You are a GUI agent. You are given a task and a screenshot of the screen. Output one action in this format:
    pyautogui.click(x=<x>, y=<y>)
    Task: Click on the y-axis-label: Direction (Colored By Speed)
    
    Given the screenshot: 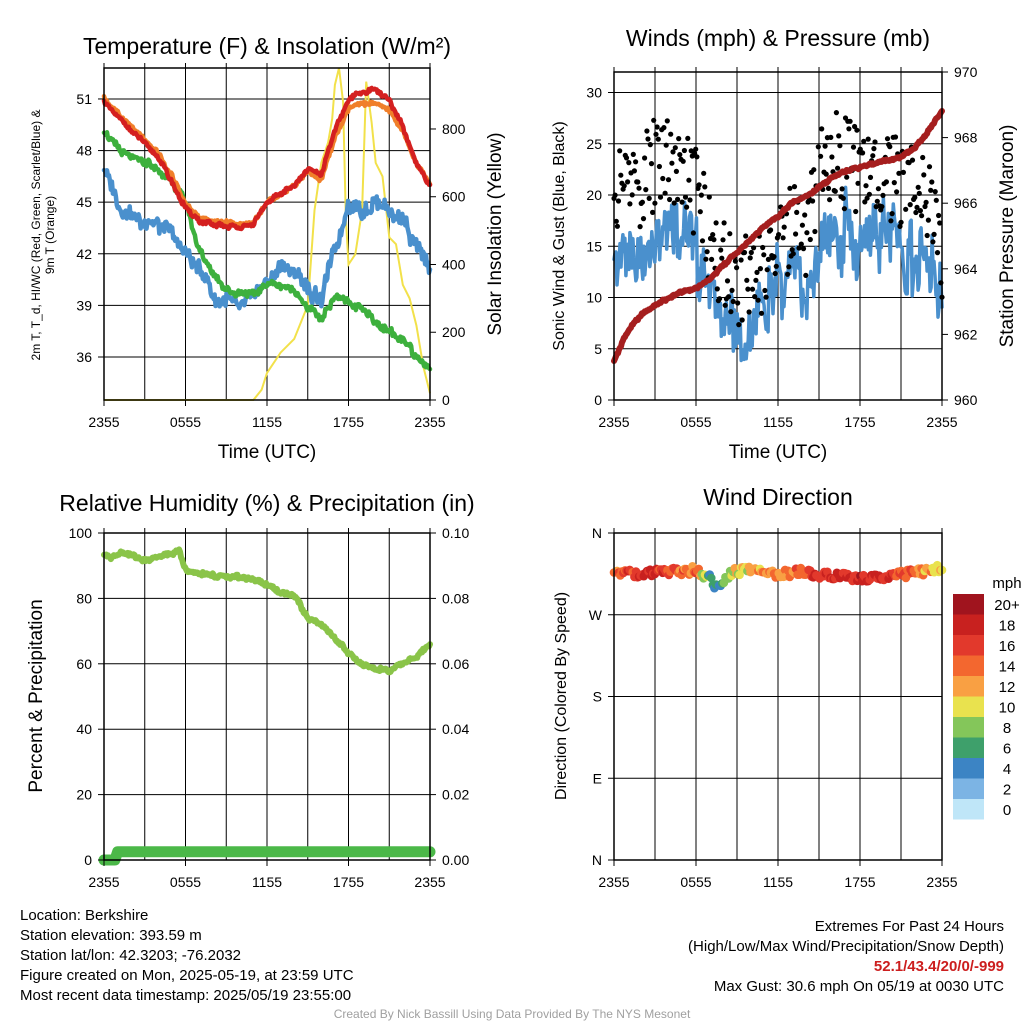 What is the action you would take?
    pyautogui.click(x=561, y=696)
    